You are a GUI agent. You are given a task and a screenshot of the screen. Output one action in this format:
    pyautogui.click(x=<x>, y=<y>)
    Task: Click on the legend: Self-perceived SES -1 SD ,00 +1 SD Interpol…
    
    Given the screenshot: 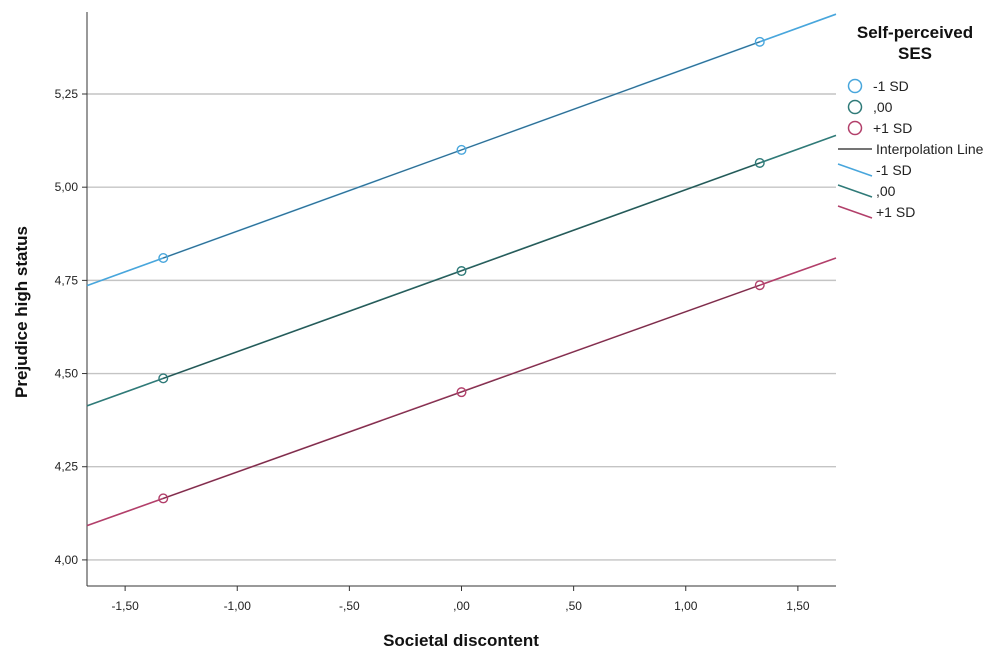 What is the action you would take?
    pyautogui.click(x=910, y=121)
    